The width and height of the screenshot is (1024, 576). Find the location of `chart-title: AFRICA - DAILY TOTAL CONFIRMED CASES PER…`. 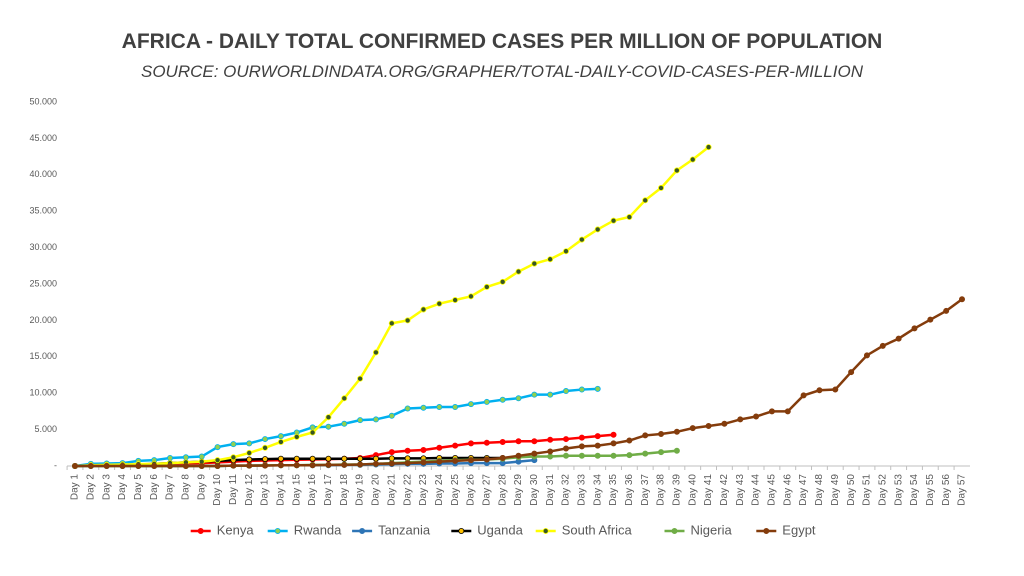

chart-title: AFRICA - DAILY TOTAL CONFIRMED CASES PER… is located at coordinates (502, 41).